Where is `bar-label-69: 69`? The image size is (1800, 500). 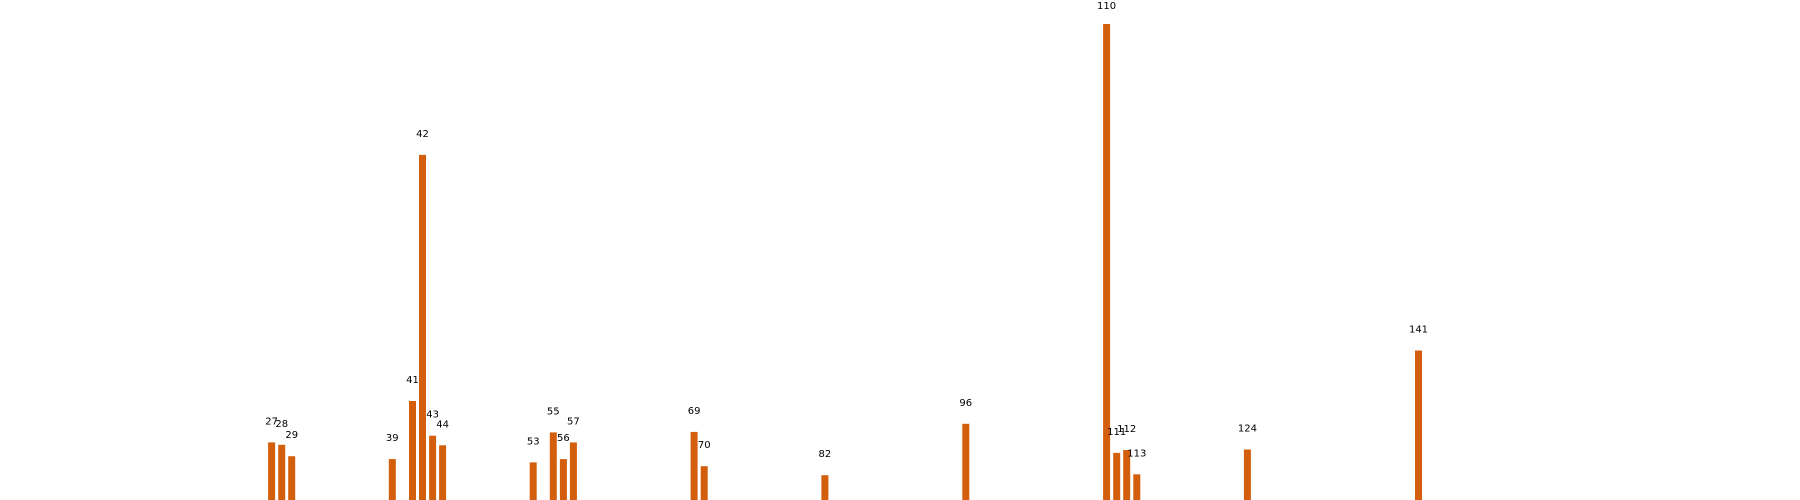 bar-label-69: 69 is located at coordinates (694, 411).